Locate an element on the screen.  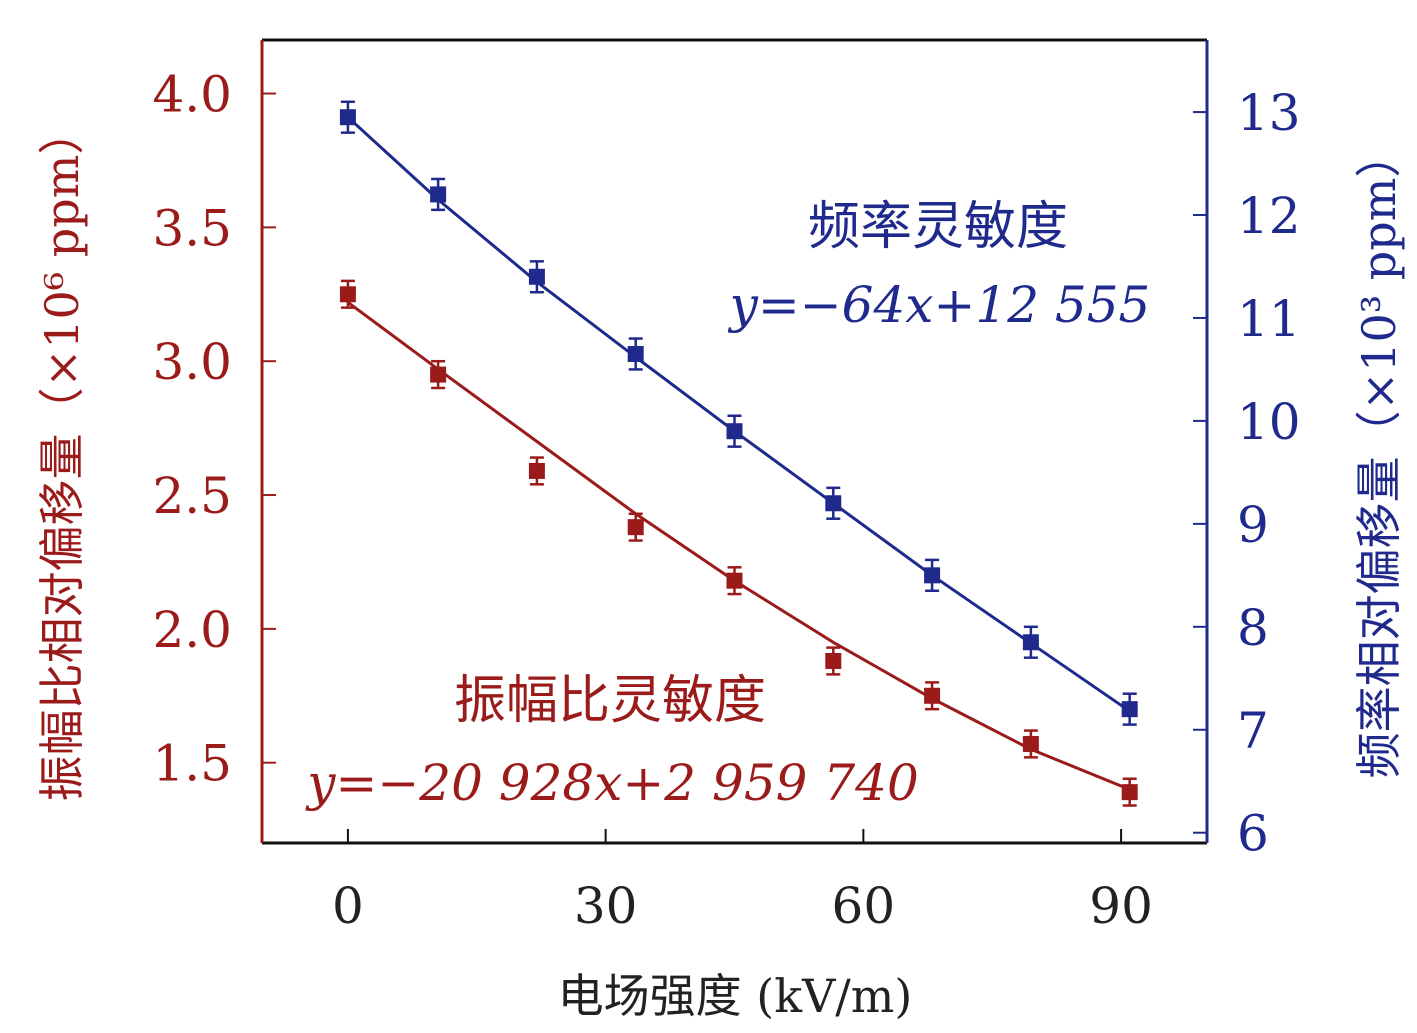
right-tick-label: 8 is located at coordinates (1253, 628).